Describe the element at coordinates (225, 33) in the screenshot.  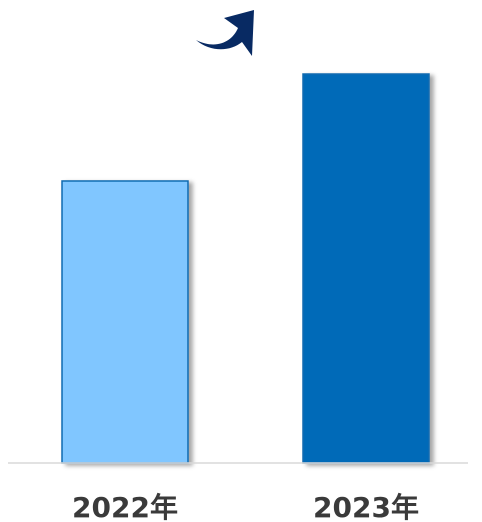
I see `curved-up-arrow-icon` at that location.